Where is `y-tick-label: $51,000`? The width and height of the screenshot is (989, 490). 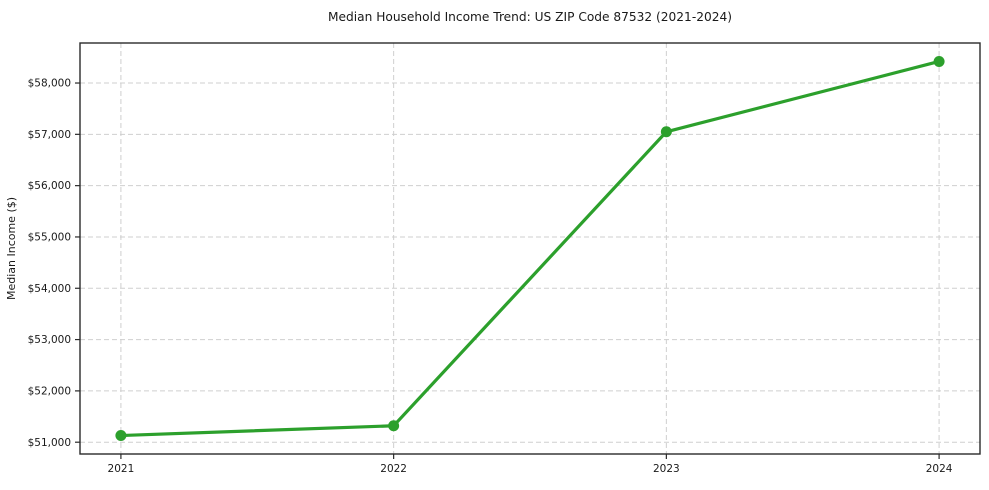 y-tick-label: $51,000 is located at coordinates (49, 443).